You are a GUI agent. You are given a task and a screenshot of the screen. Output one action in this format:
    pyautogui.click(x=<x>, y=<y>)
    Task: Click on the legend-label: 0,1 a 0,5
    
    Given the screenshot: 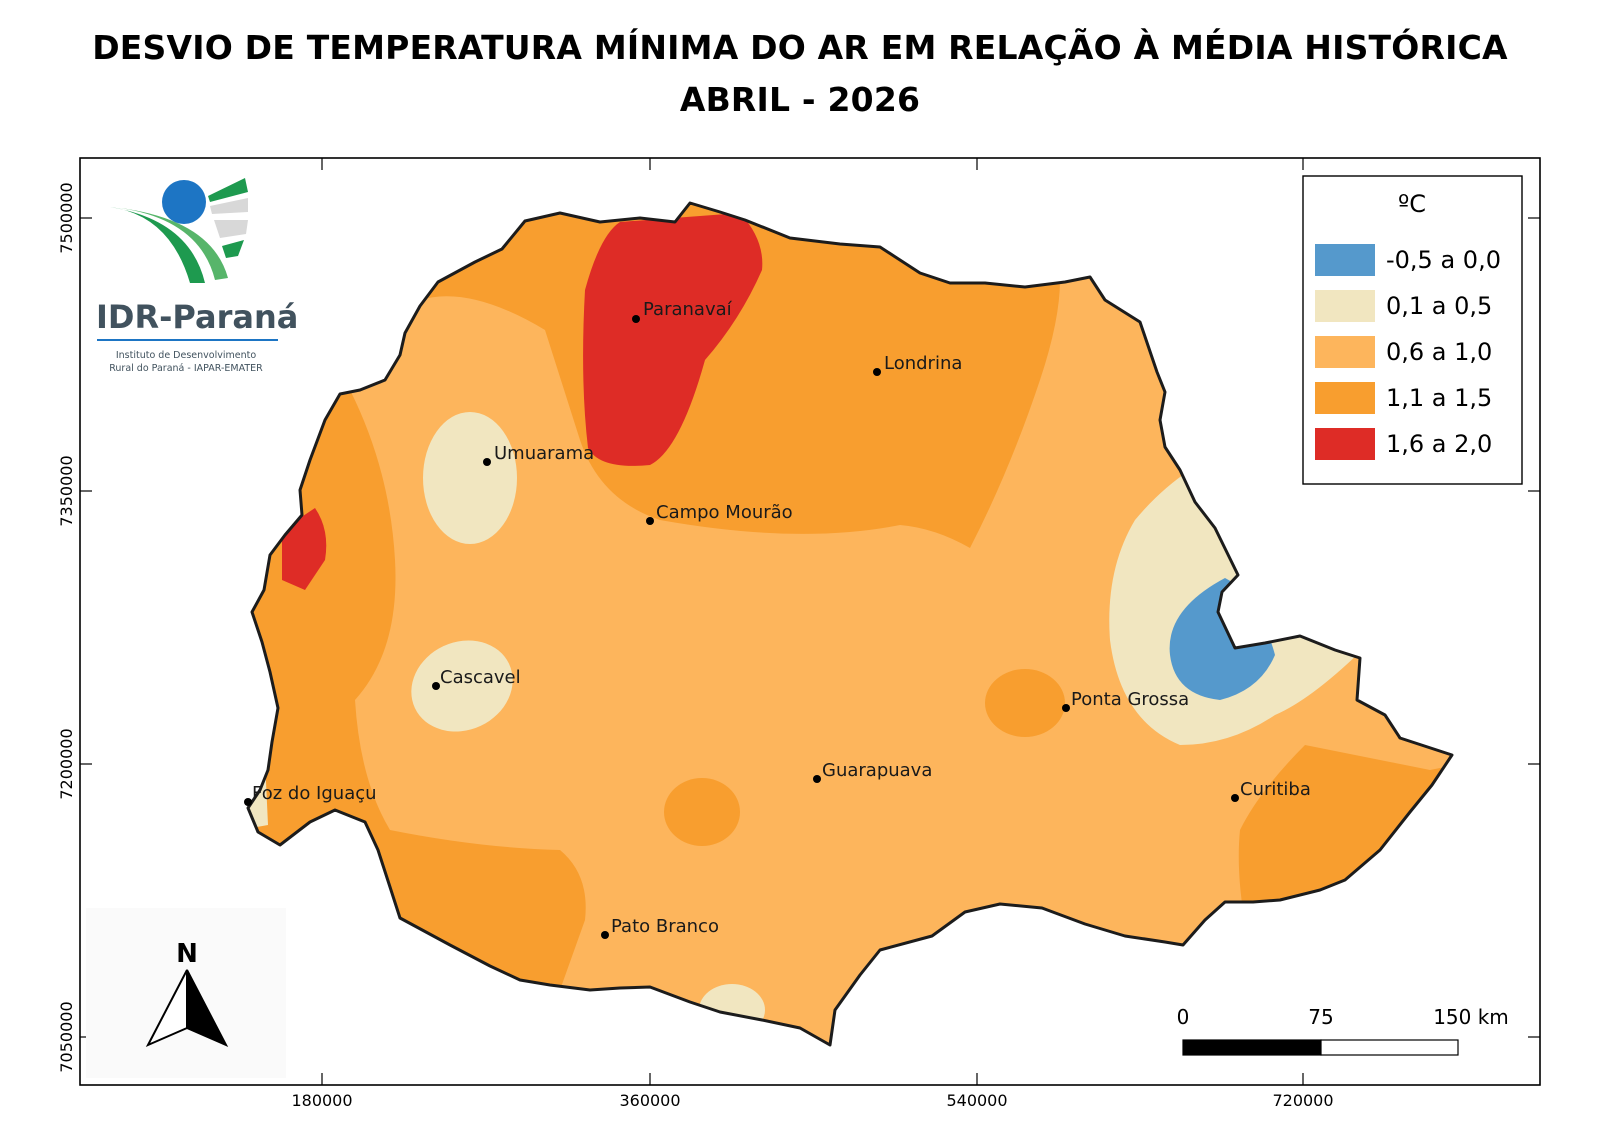 What is the action you would take?
    pyautogui.click(x=1439, y=306)
    